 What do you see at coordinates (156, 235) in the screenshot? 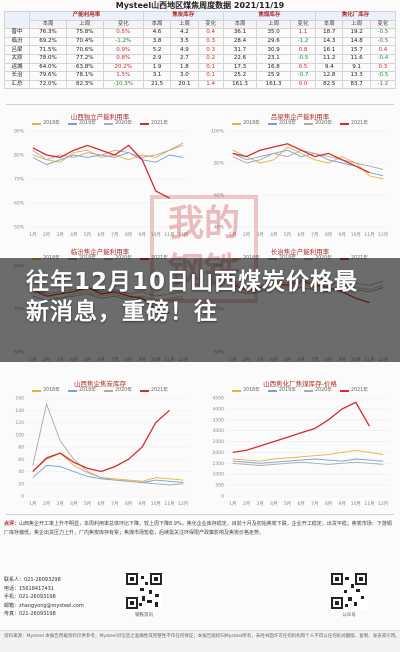
I see `x-tick-label: 10月` at bounding box center [156, 235].